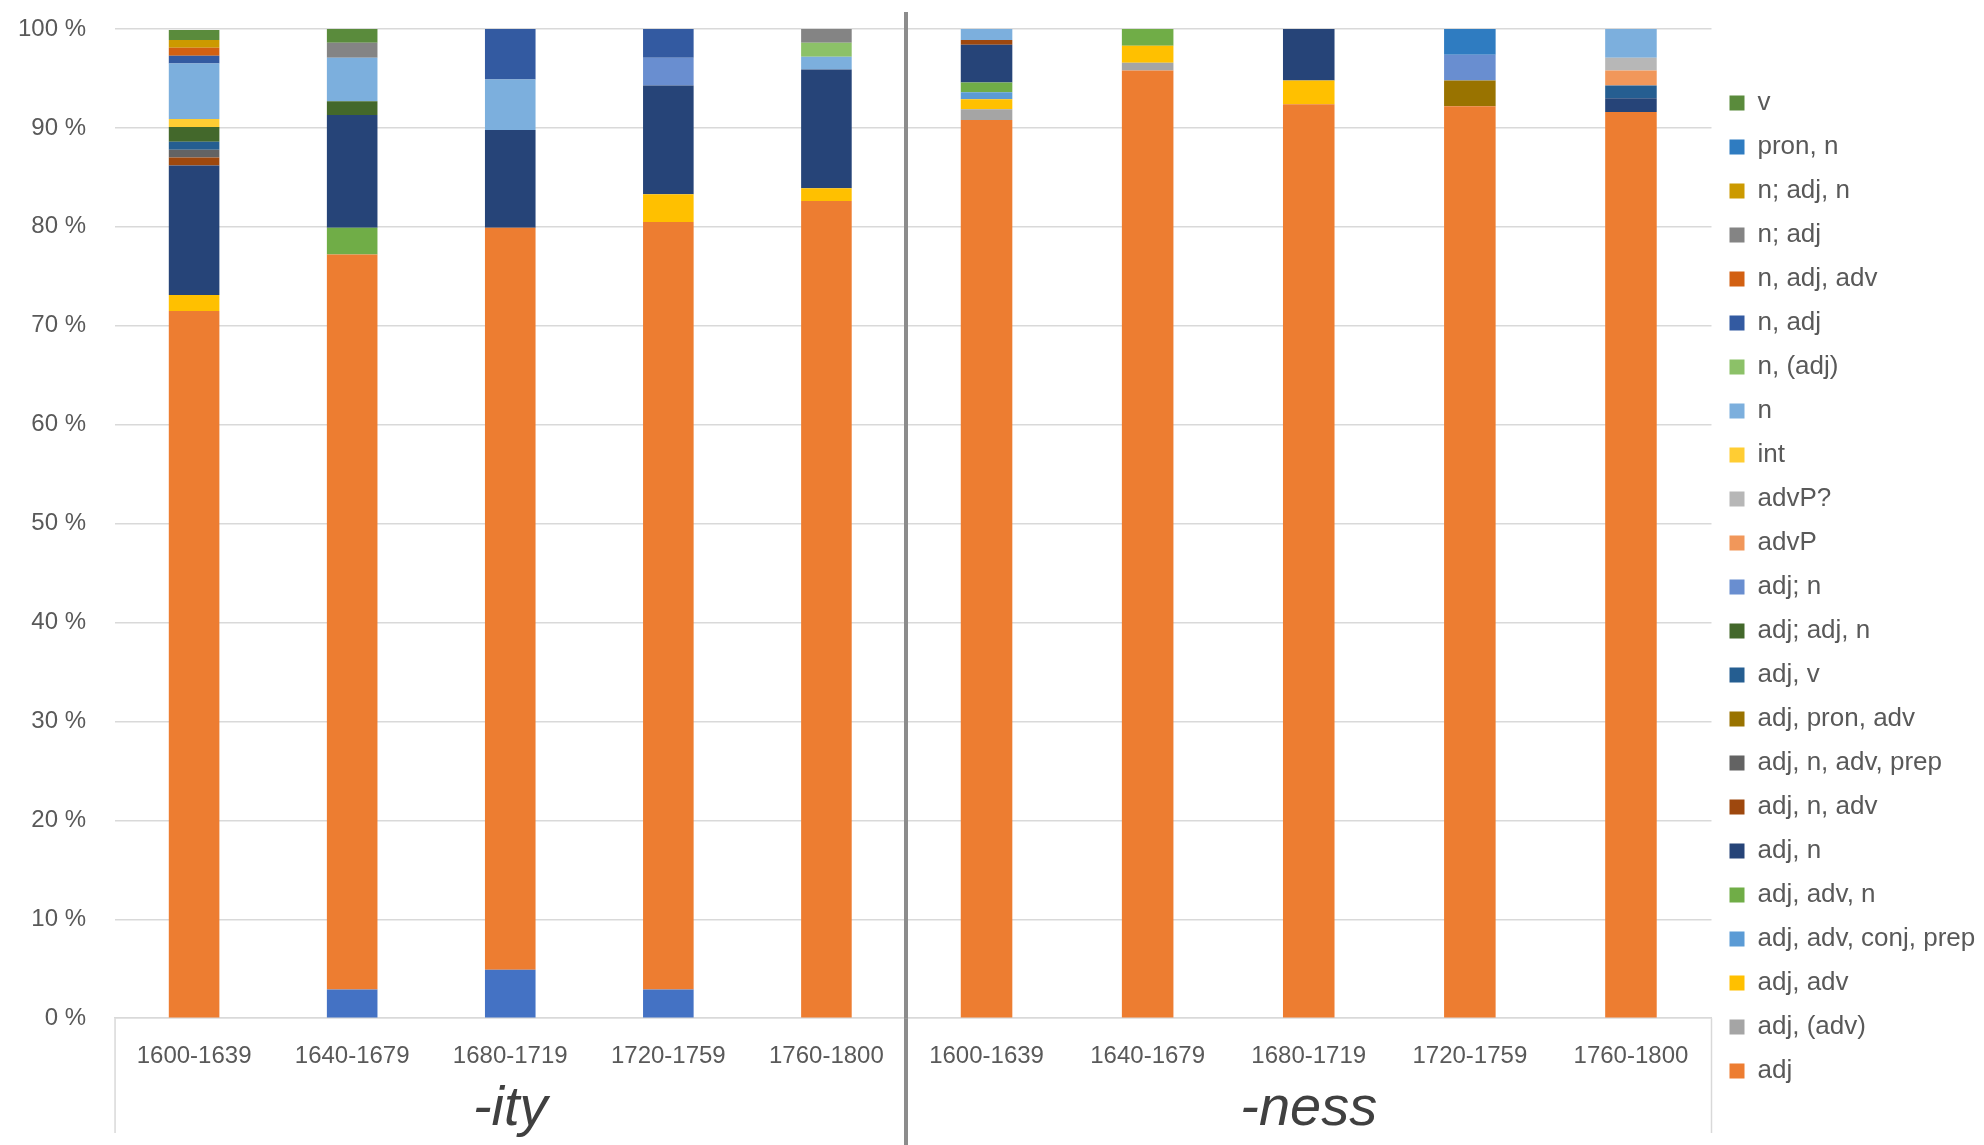 Image resolution: width=1984 pixels, height=1145 pixels. What do you see at coordinates (1788, 673) in the screenshot?
I see `legend-label: adj, v` at bounding box center [1788, 673].